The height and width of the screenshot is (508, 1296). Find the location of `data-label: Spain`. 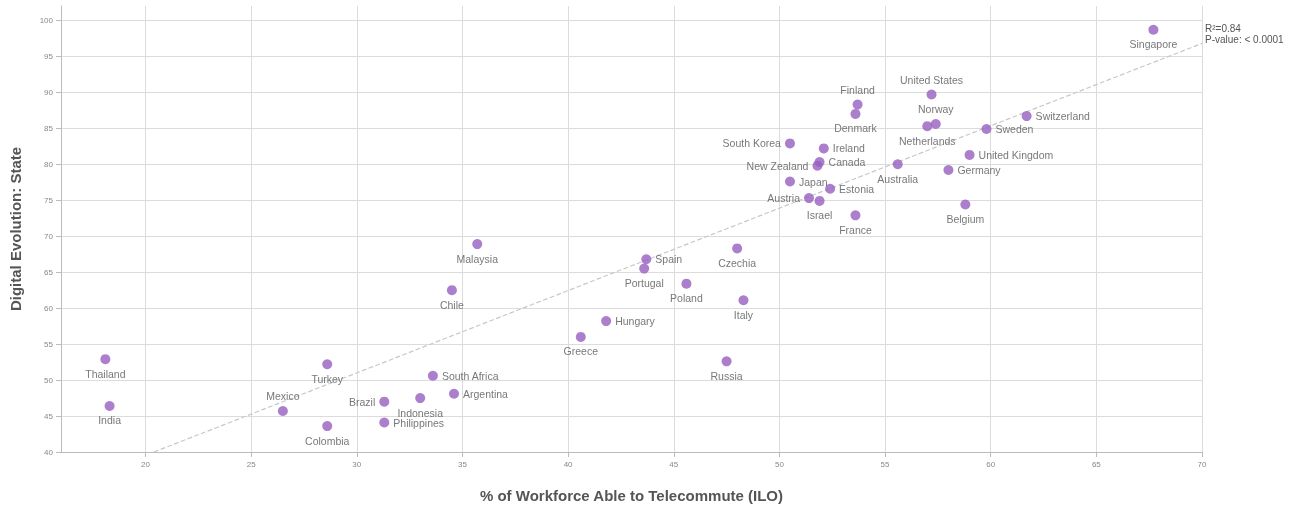

data-label: Spain is located at coordinates (669, 259).